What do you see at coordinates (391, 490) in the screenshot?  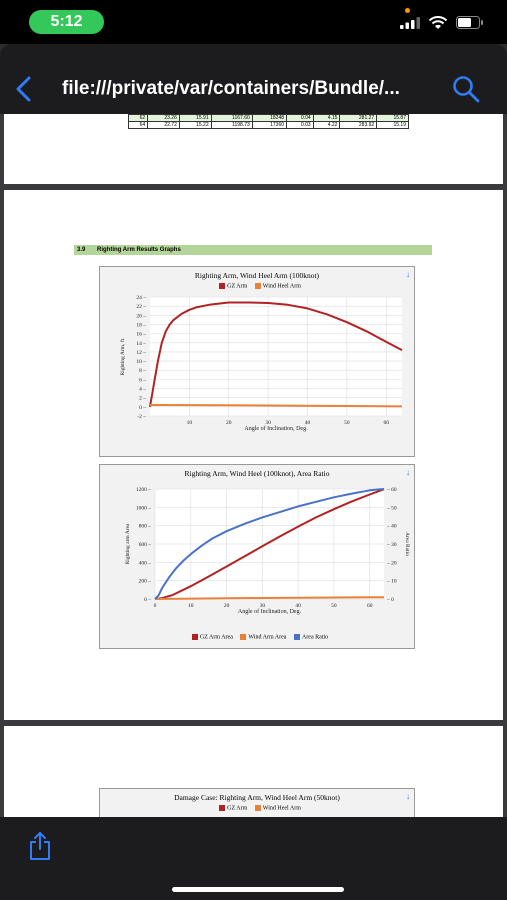 I see `y2-tick-label: – 60` at bounding box center [391, 490].